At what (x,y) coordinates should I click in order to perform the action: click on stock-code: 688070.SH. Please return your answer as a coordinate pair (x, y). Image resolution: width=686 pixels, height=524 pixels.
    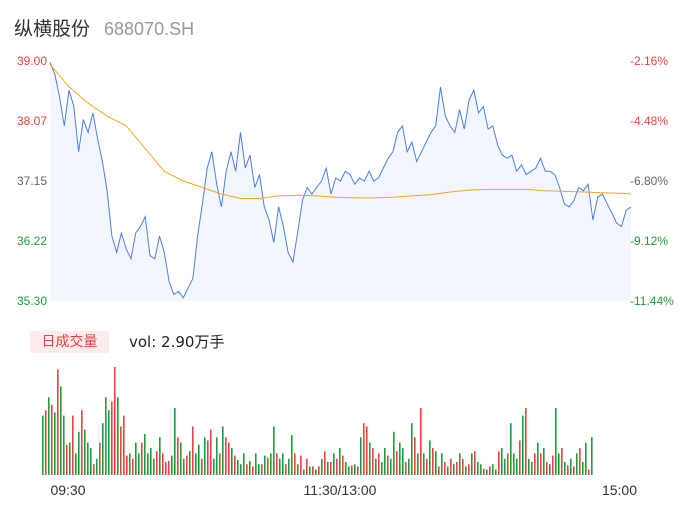
    Looking at the image, I should click on (149, 29).